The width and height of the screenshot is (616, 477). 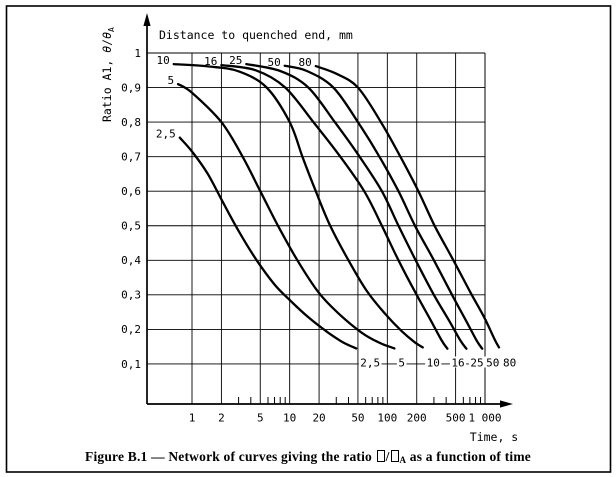 What do you see at coordinates (131, 364) in the screenshot?
I see `y-tick-label: 0,1` at bounding box center [131, 364].